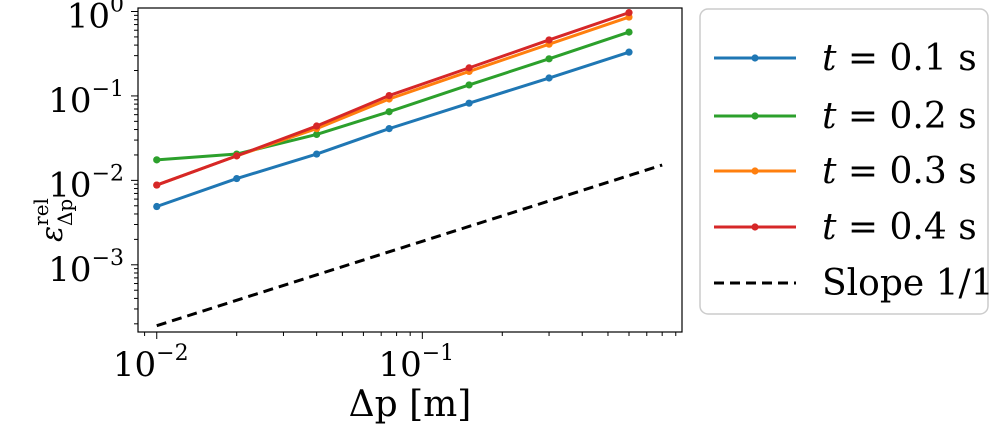 The height and width of the screenshot is (429, 996). What do you see at coordinates (65, 212) in the screenshot?
I see `y-axis-label-sub: Δp` at bounding box center [65, 212].